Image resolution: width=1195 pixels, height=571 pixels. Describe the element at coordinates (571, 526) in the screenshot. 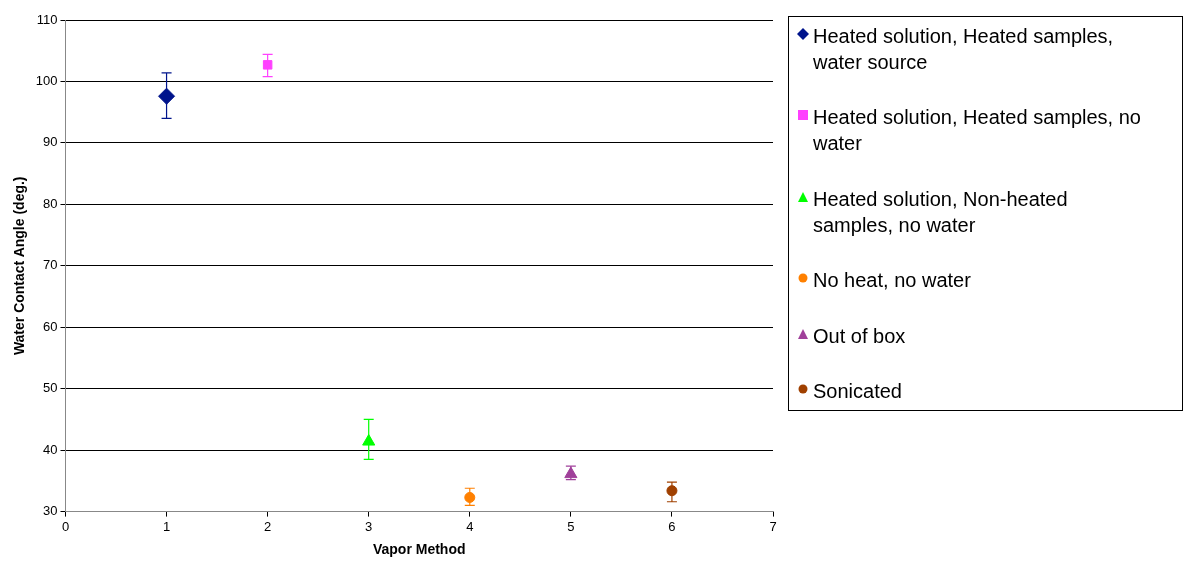

I see `x-tick-label: 5` at that location.